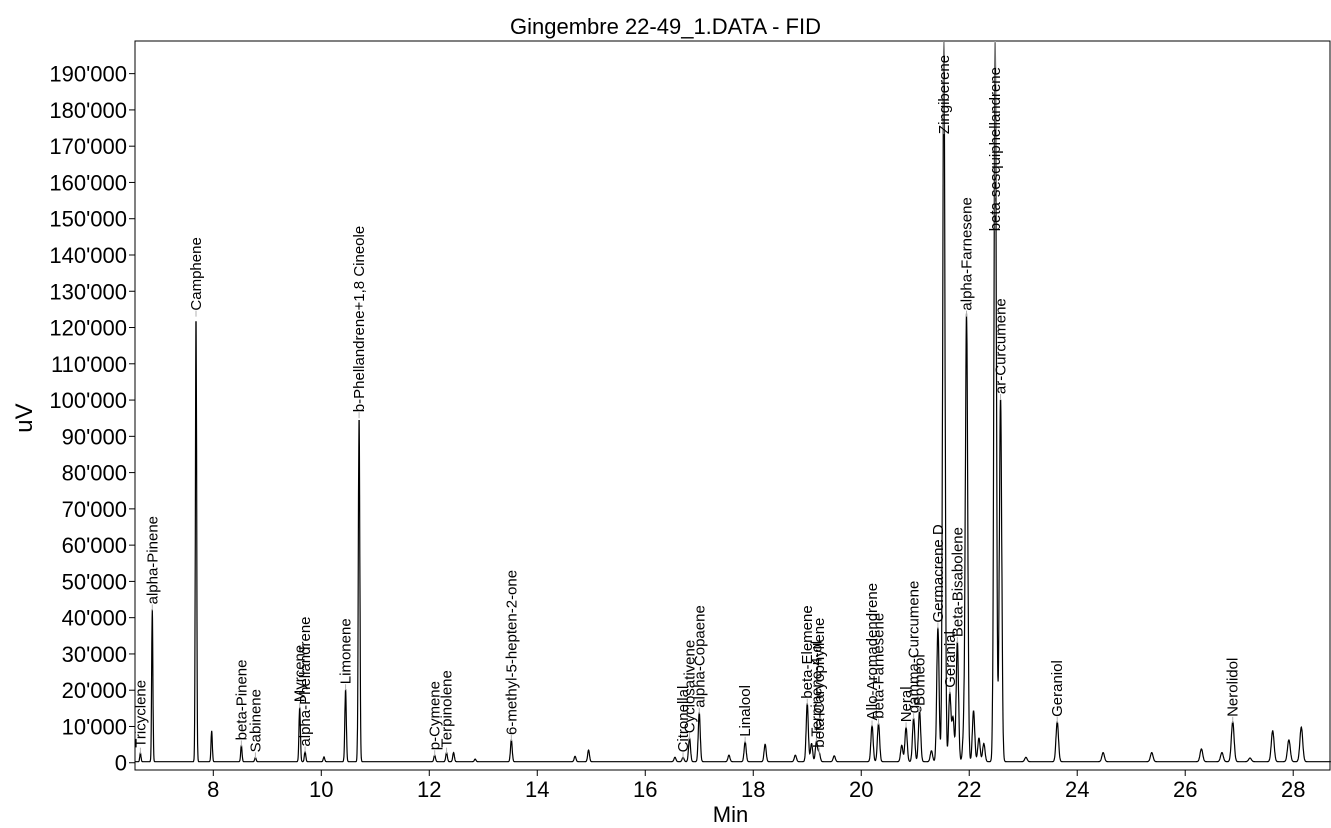  Describe the element at coordinates (152, 560) in the screenshot. I see `peak-label: alpha-Pinene` at that location.